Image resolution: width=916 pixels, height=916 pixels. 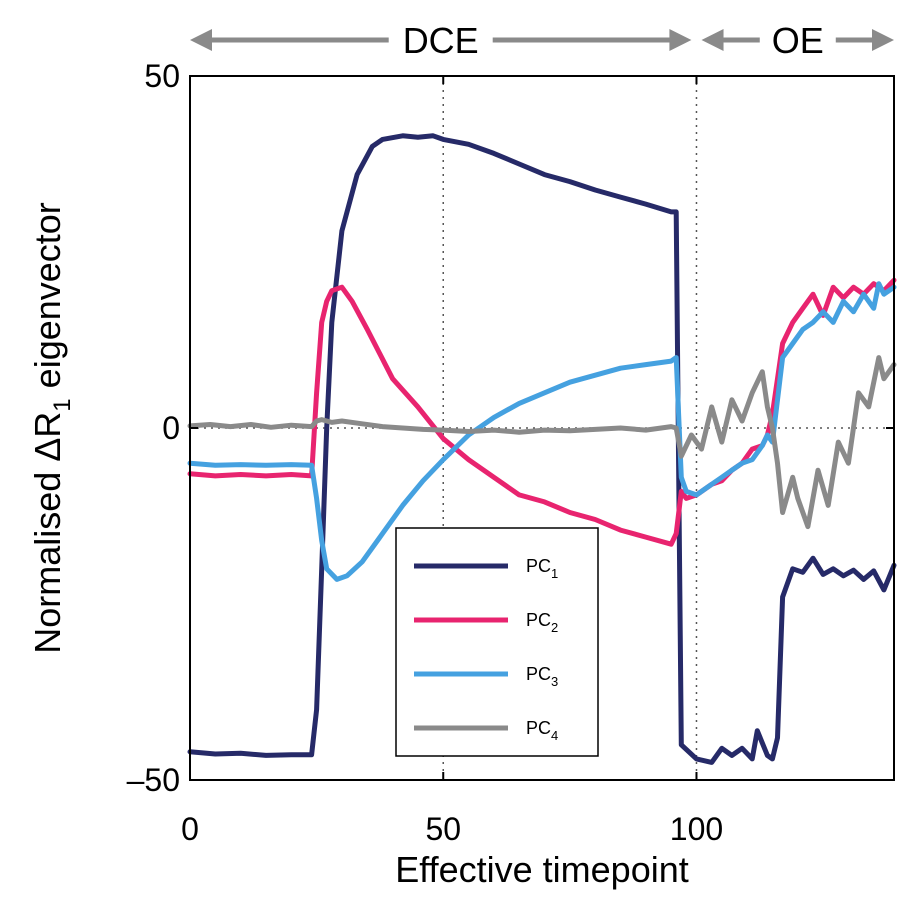 What do you see at coordinates (542, 40) in the screenshot?
I see `phase-annotations: DCE OE` at bounding box center [542, 40].